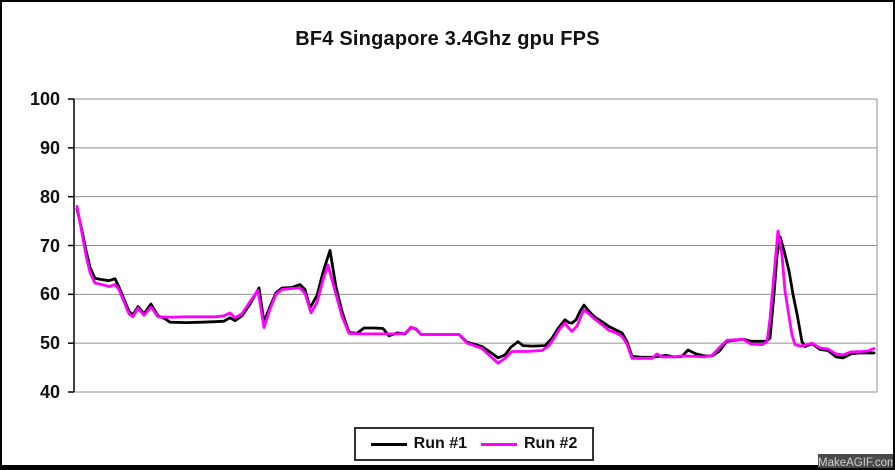  What do you see at coordinates (440, 443) in the screenshot?
I see `legend-label-run1: Run #1` at bounding box center [440, 443].